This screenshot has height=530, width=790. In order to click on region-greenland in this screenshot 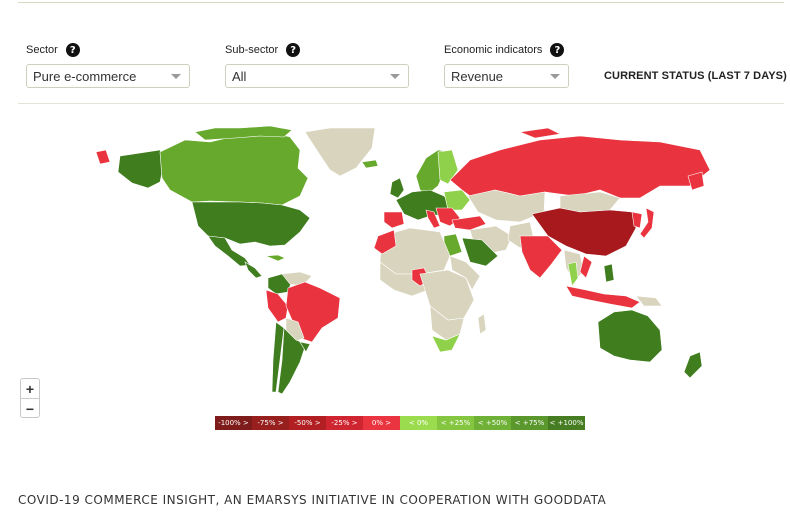, I will do `click(340, 152)`.